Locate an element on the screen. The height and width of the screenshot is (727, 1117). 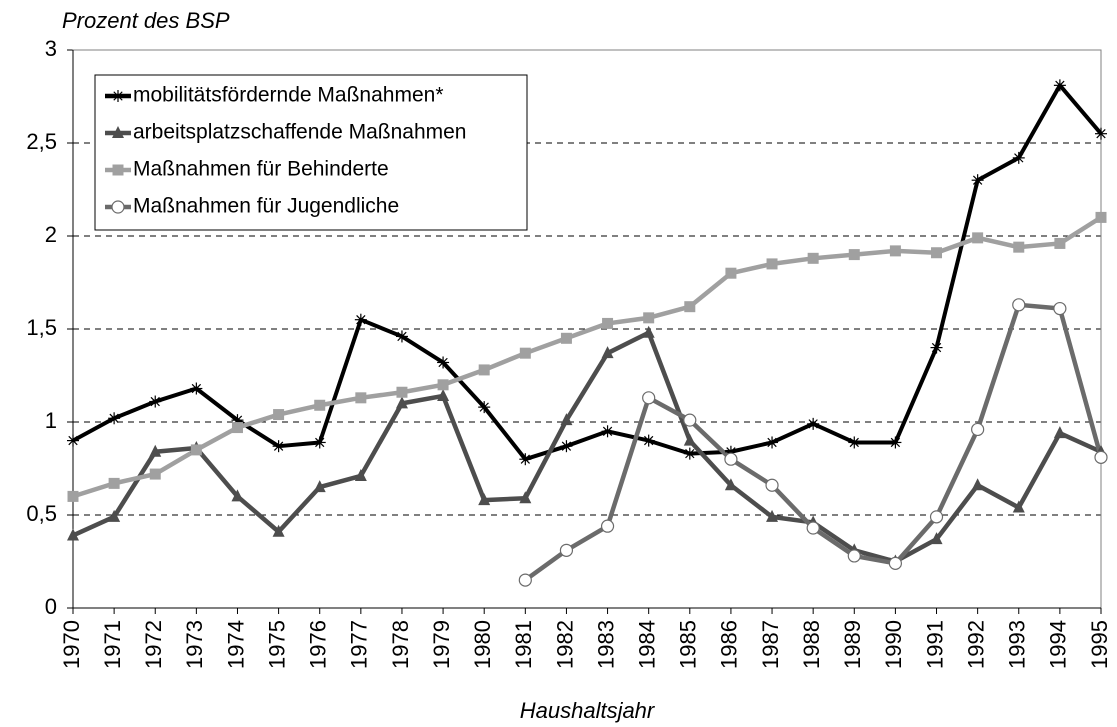
legend-label: arbeitsplatzschaffende Maßnahmen is located at coordinates (299, 132).